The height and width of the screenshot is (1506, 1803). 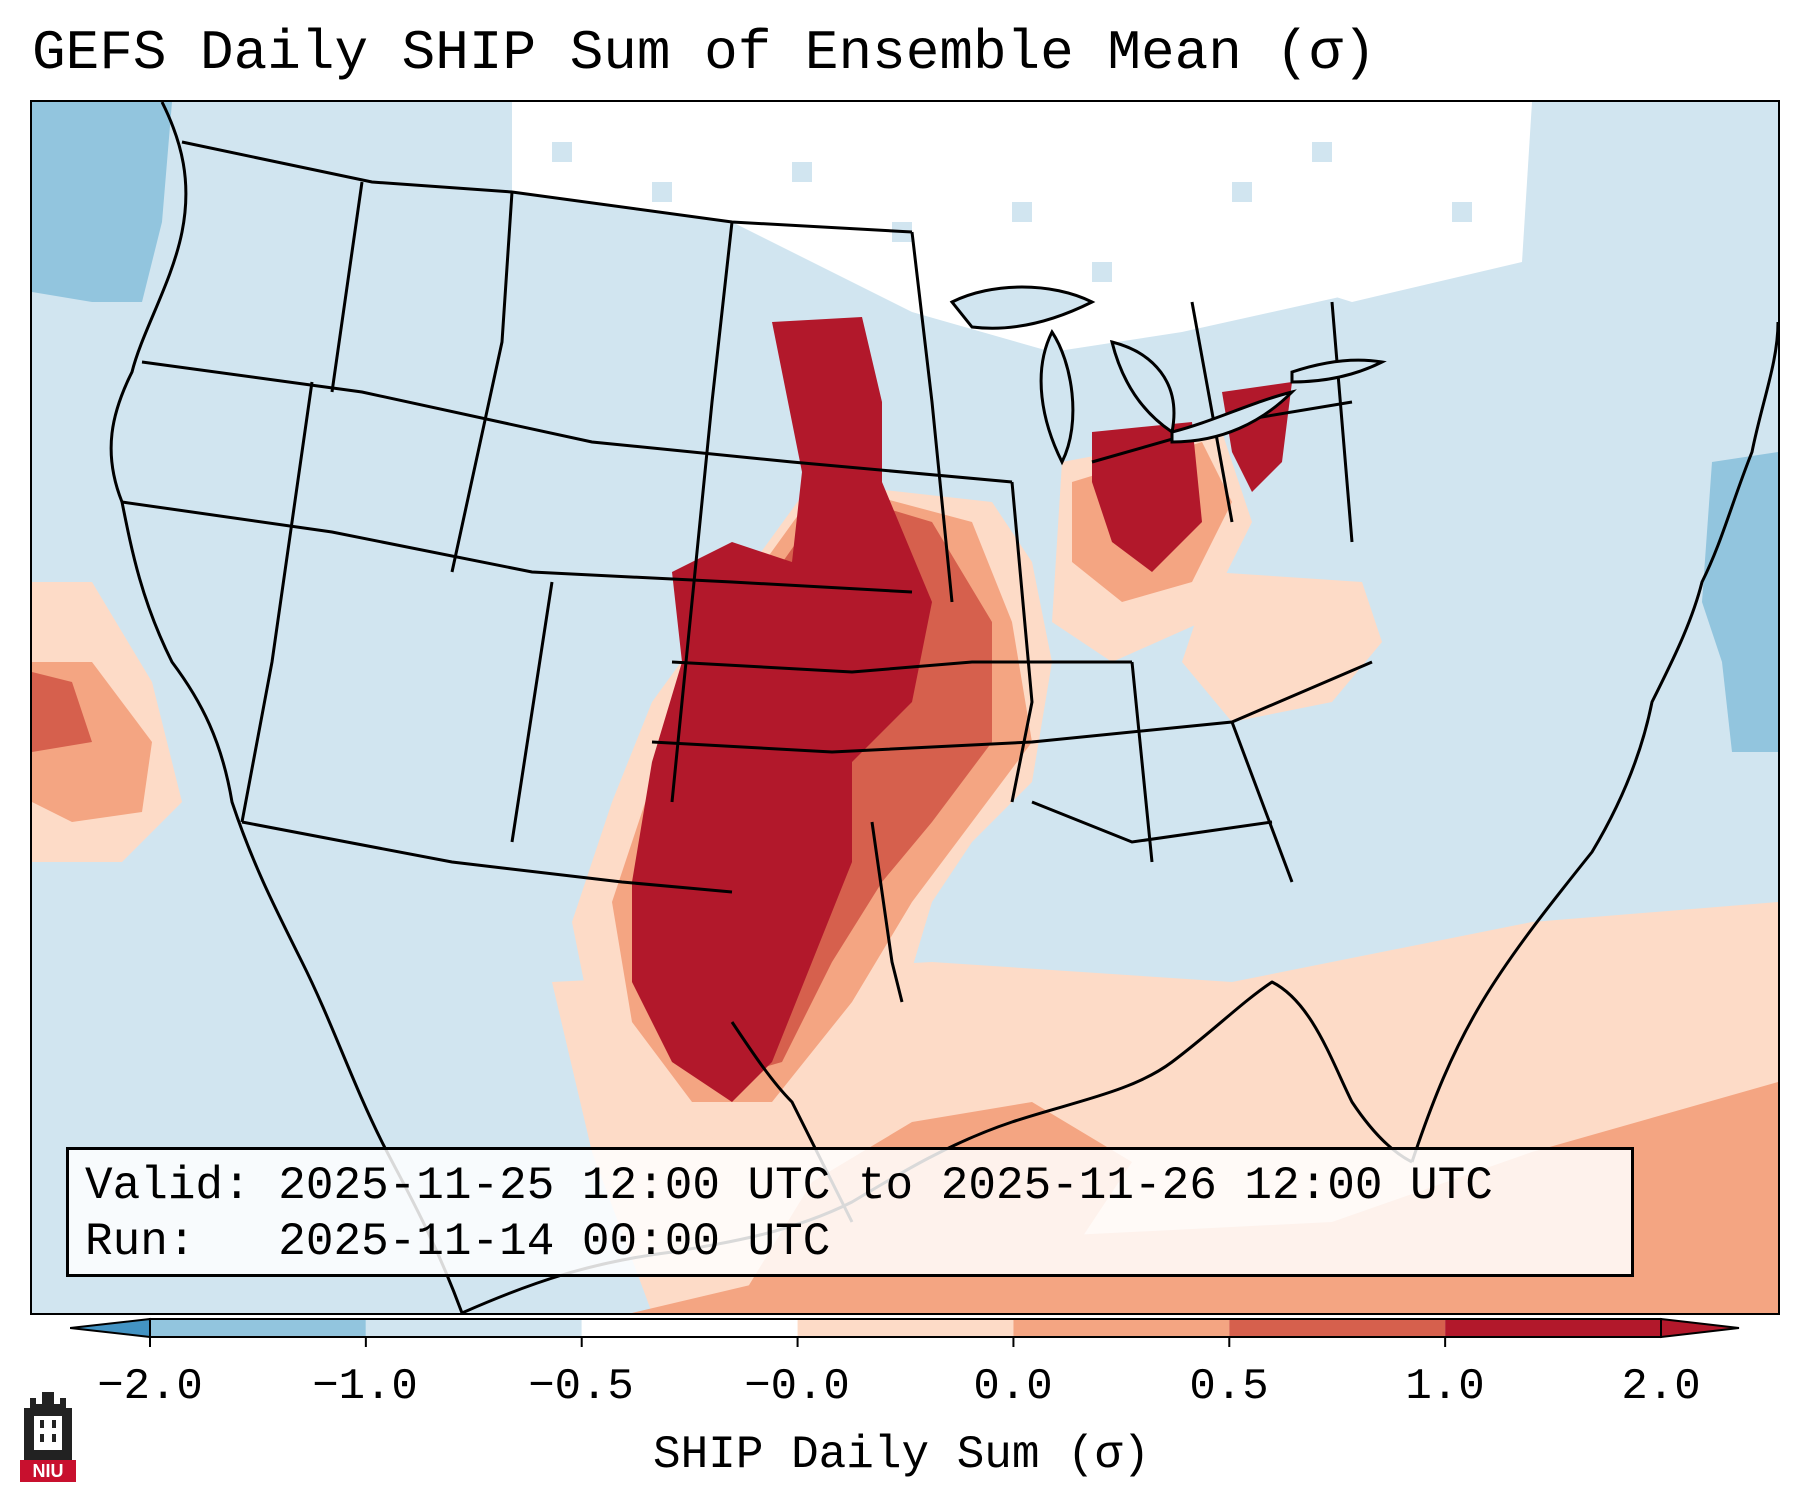 I want to click on colorbar, so click(x=905, y=1332).